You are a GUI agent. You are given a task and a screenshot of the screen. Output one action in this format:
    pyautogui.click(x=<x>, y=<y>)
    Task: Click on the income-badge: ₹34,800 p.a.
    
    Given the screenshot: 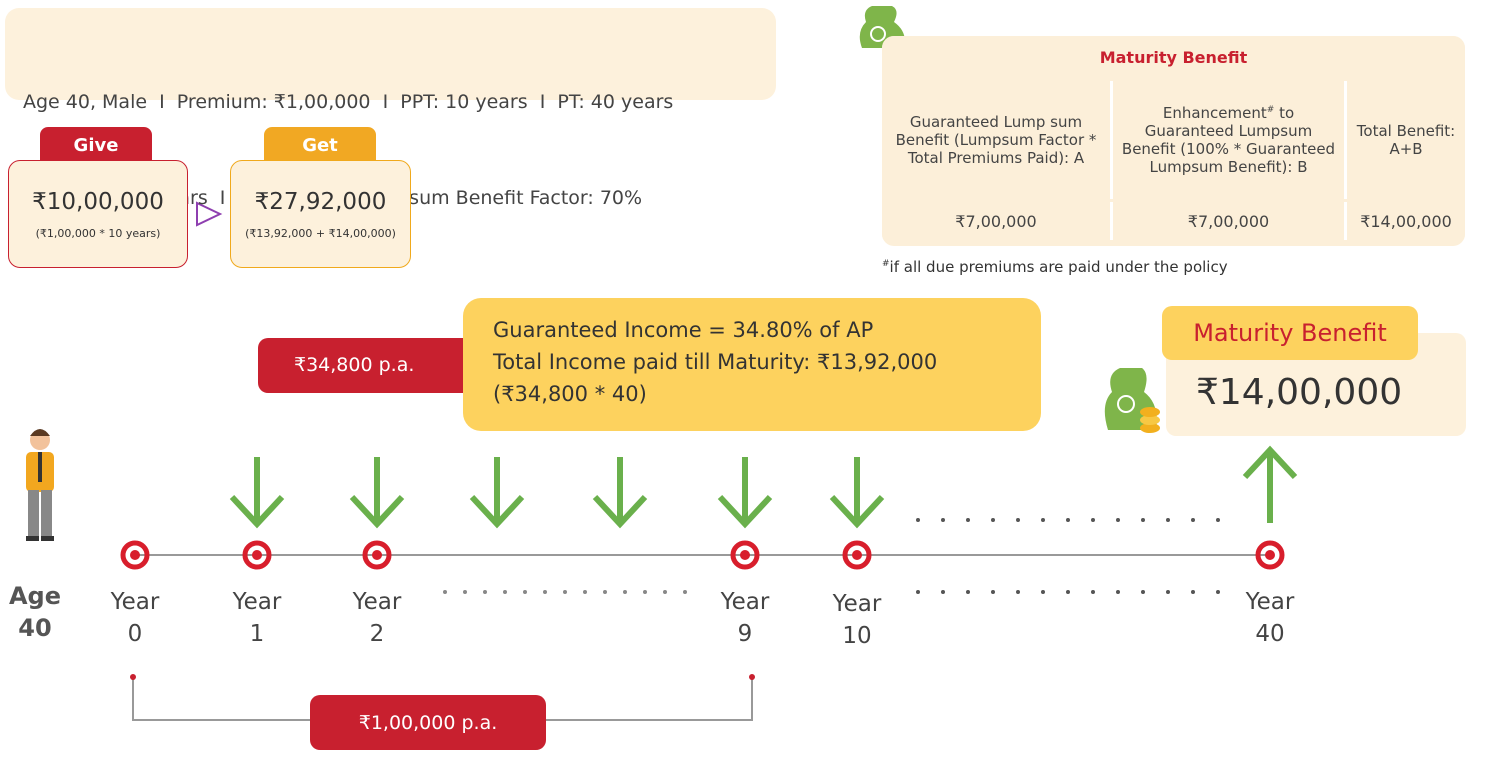 What is the action you would take?
    pyautogui.click(x=367, y=365)
    